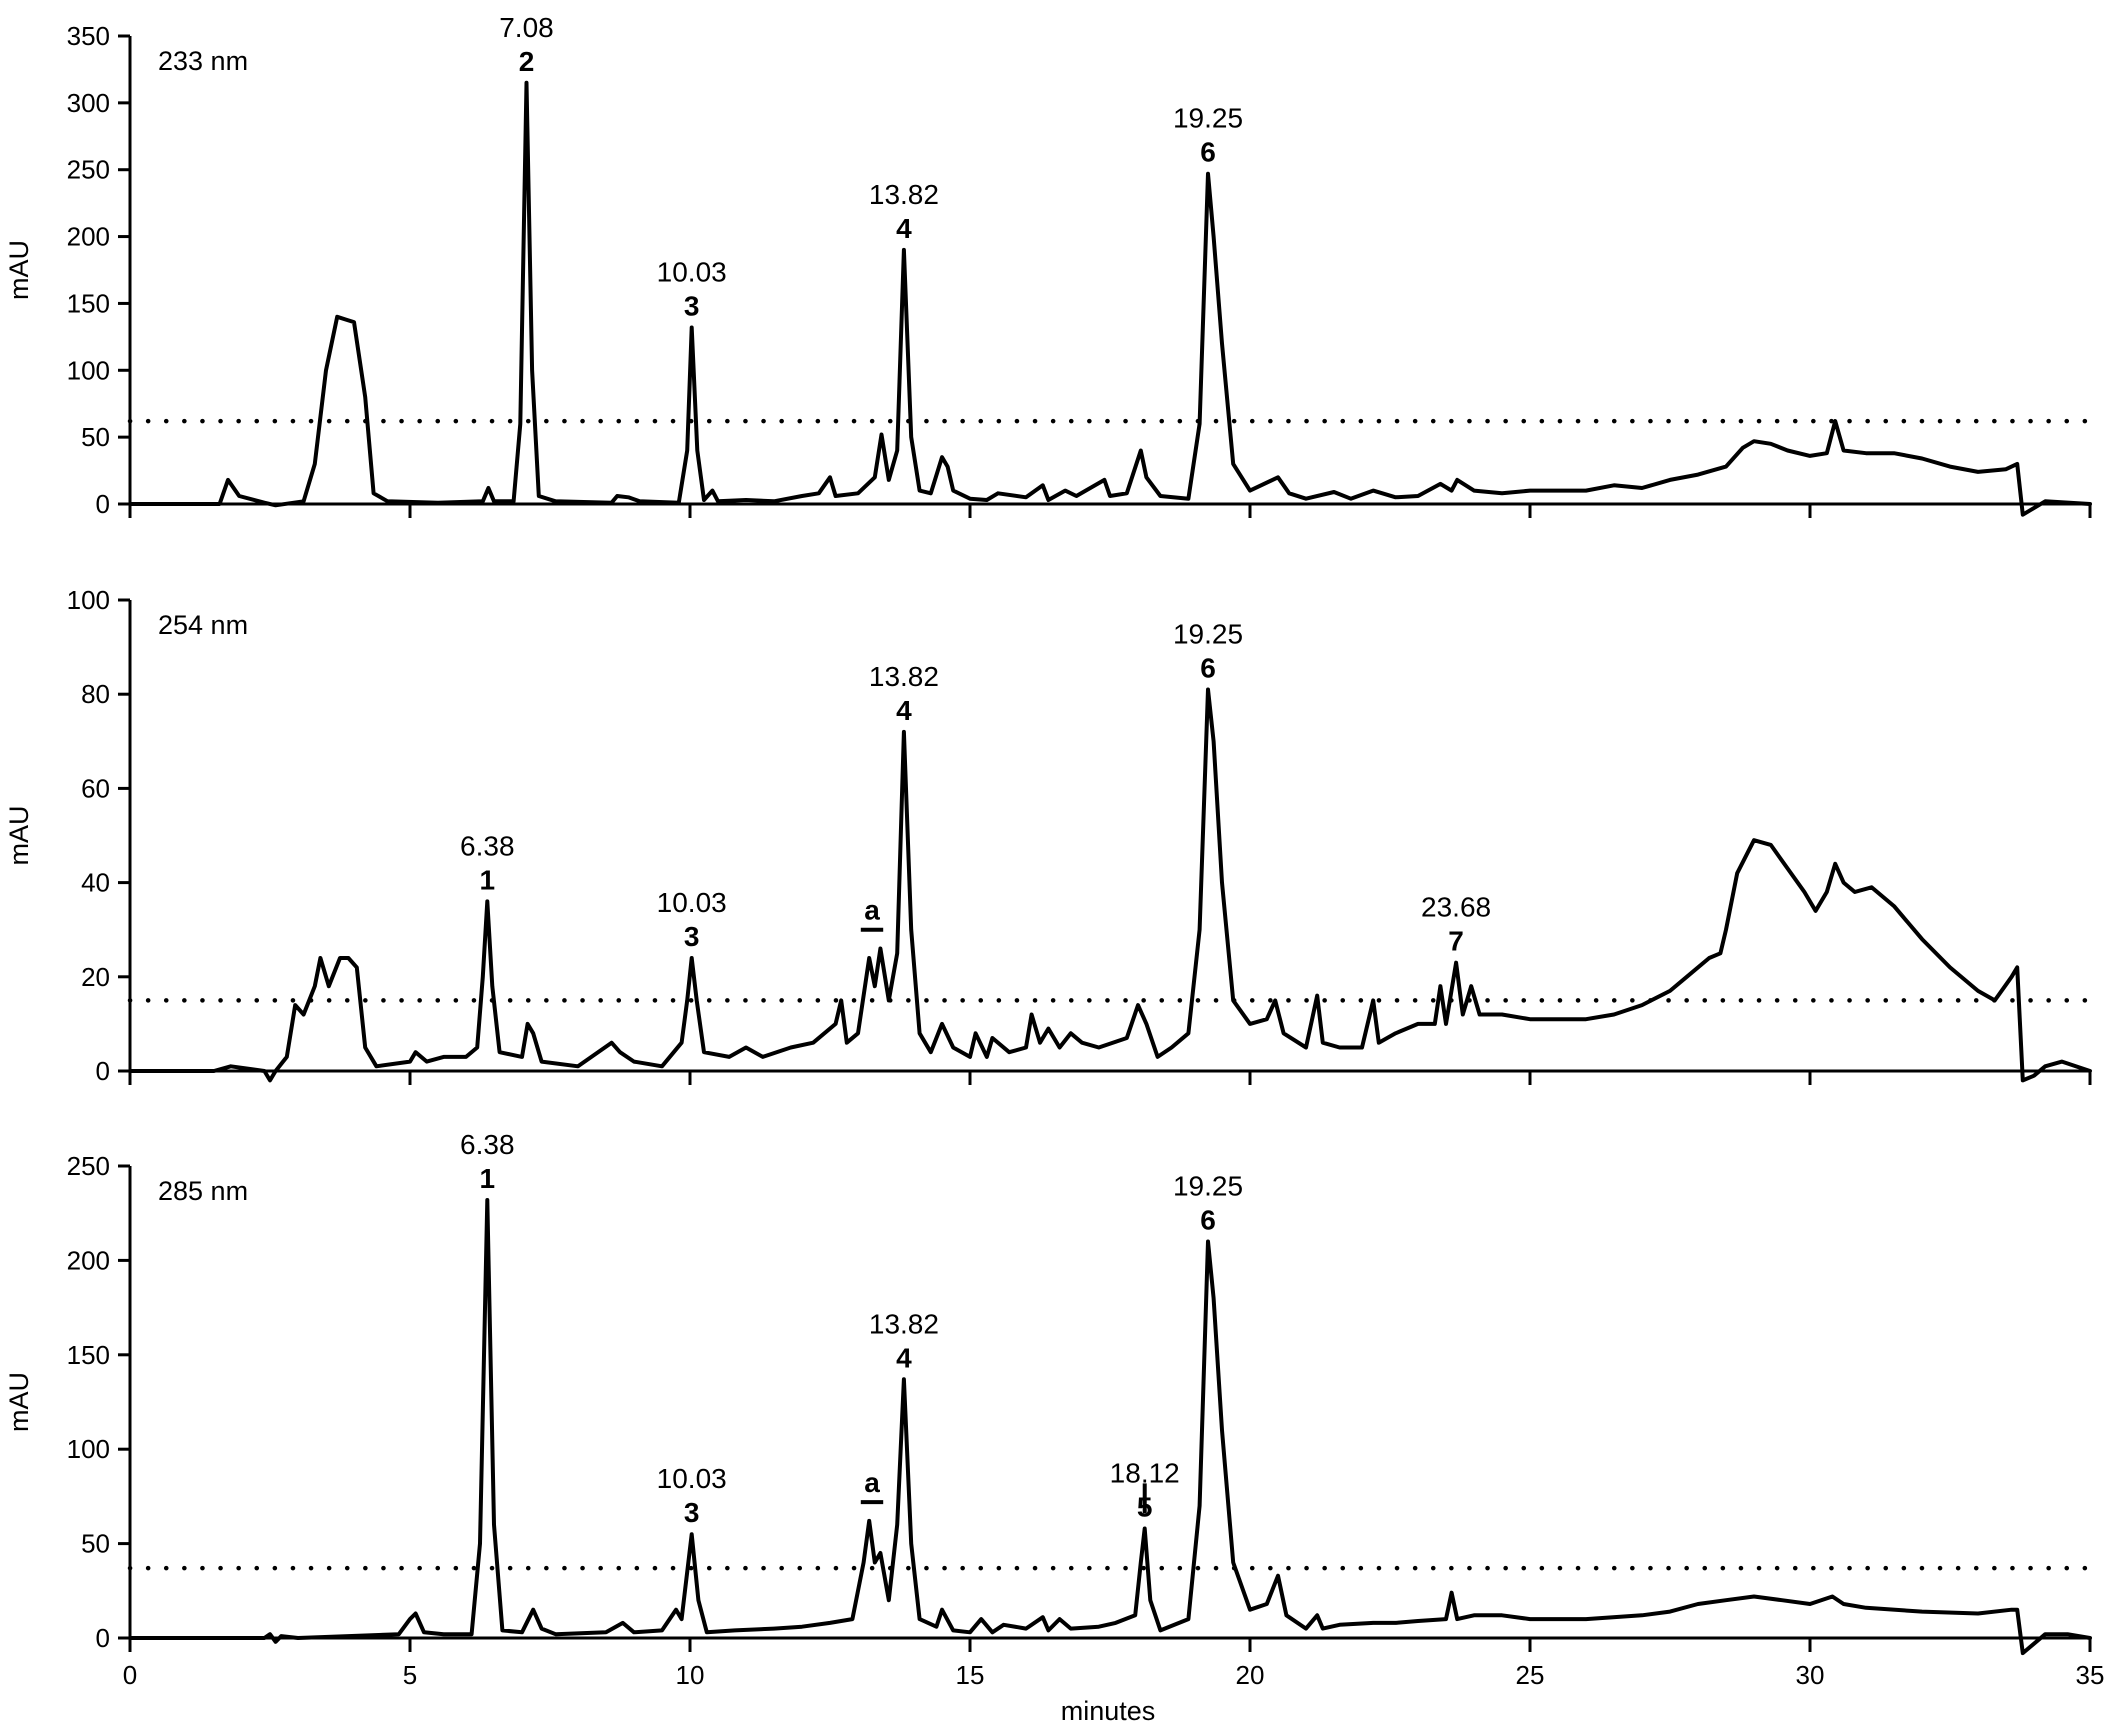  Describe the element at coordinates (130, 1675) in the screenshot. I see `x-tick-label: 0` at that location.